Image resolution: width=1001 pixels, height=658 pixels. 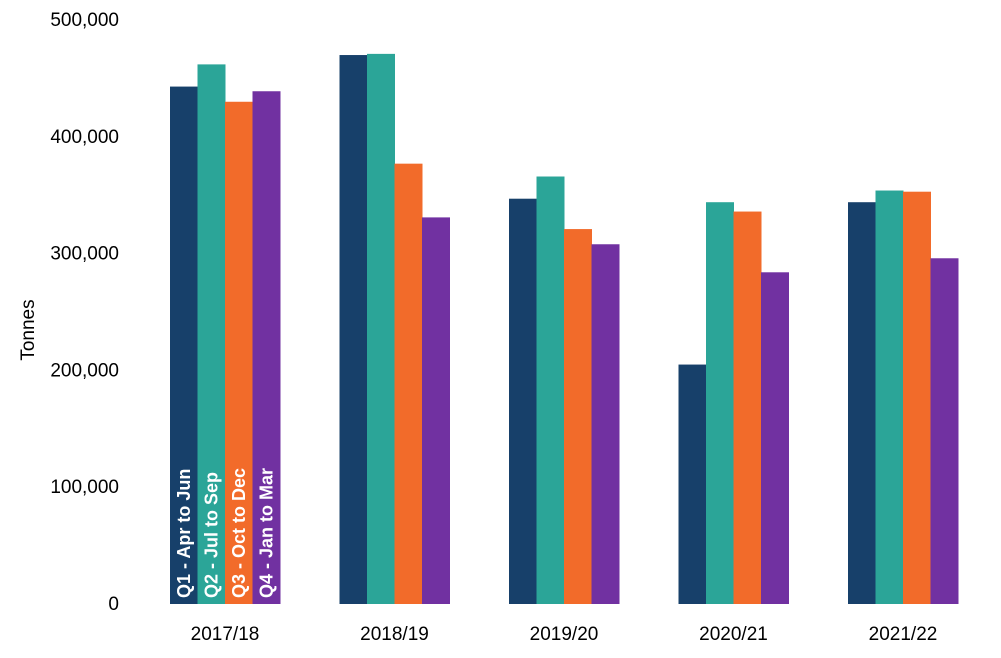 What do you see at coordinates (225, 634) in the screenshot?
I see `x-tick-label: 2017/18` at bounding box center [225, 634].